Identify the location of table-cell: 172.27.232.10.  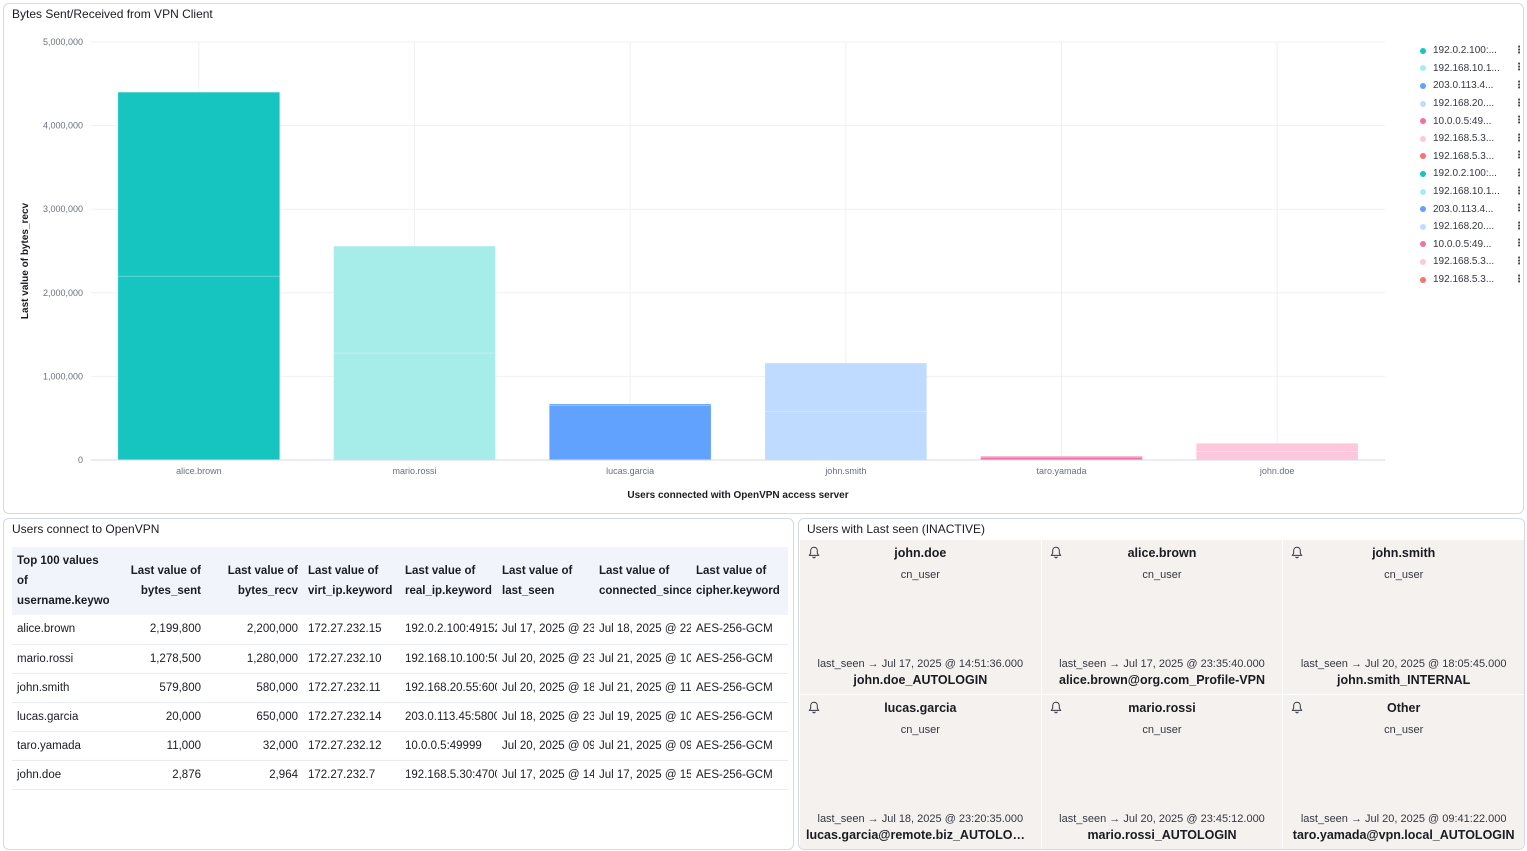
(351, 659).